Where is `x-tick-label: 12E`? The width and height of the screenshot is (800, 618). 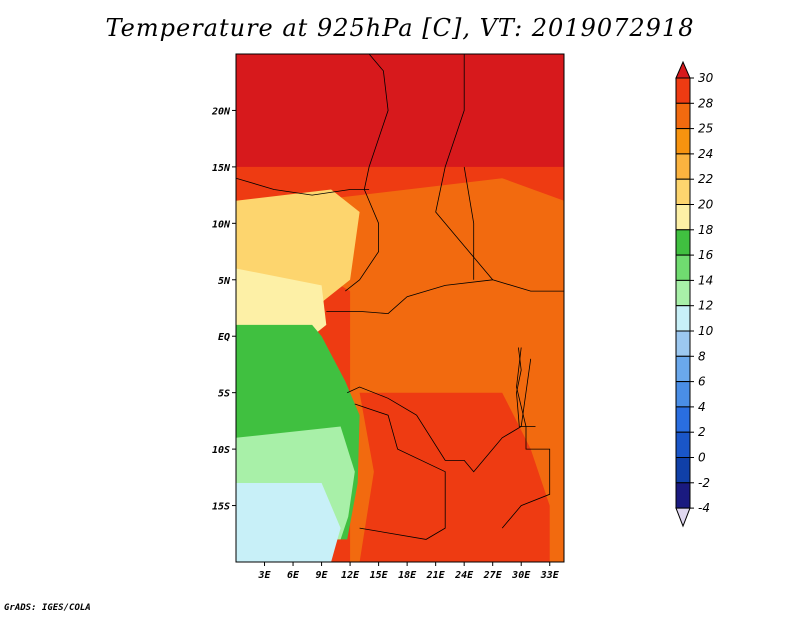 x-tick-label: 12E is located at coordinates (350, 575).